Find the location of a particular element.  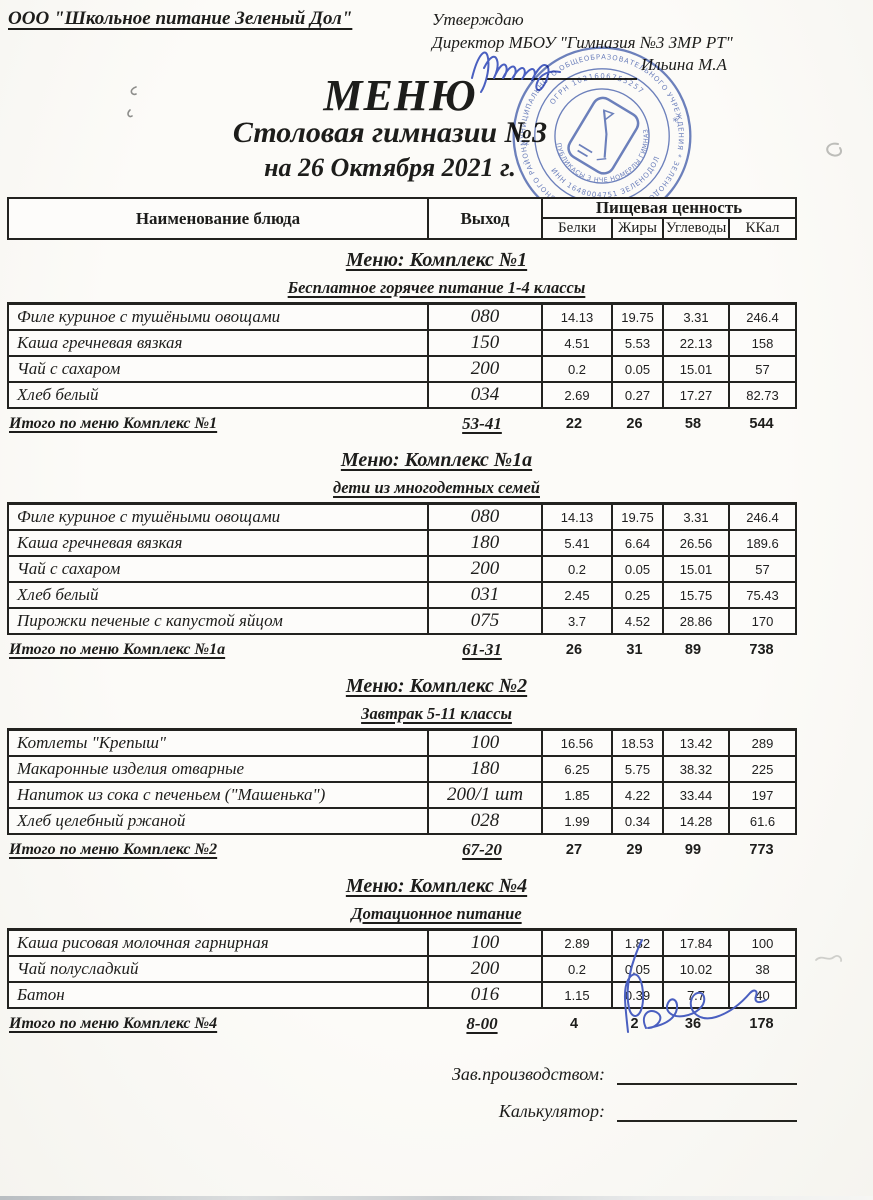

approver-name: Ильина М.А is located at coordinates (684, 64).